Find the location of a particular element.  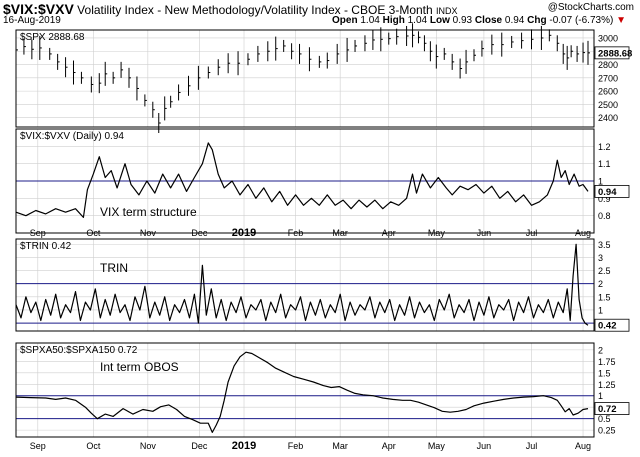

y-tick-label-trin-1: 1 is located at coordinates (600, 310).